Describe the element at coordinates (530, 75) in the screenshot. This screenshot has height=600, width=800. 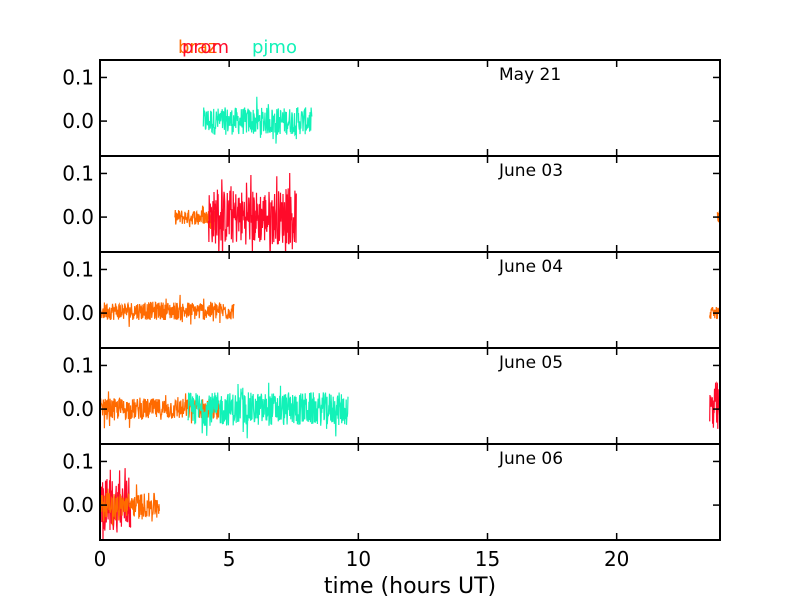
I see `panel-date-label: May 21` at that location.